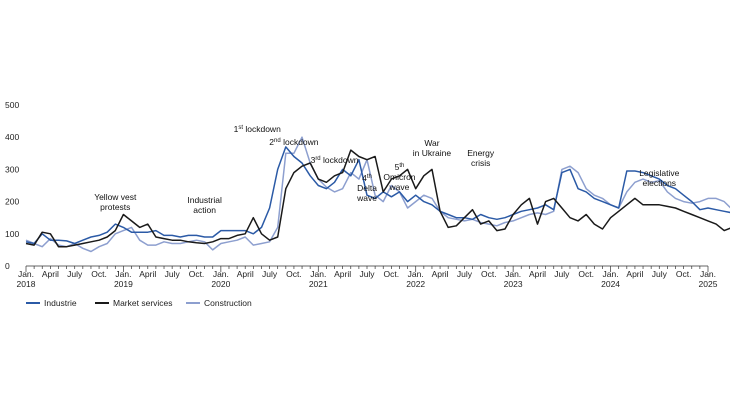 The width and height of the screenshot is (730, 410). Describe the element at coordinates (293, 142) in the screenshot. I see `annotation: 2nd lockdown` at that location.